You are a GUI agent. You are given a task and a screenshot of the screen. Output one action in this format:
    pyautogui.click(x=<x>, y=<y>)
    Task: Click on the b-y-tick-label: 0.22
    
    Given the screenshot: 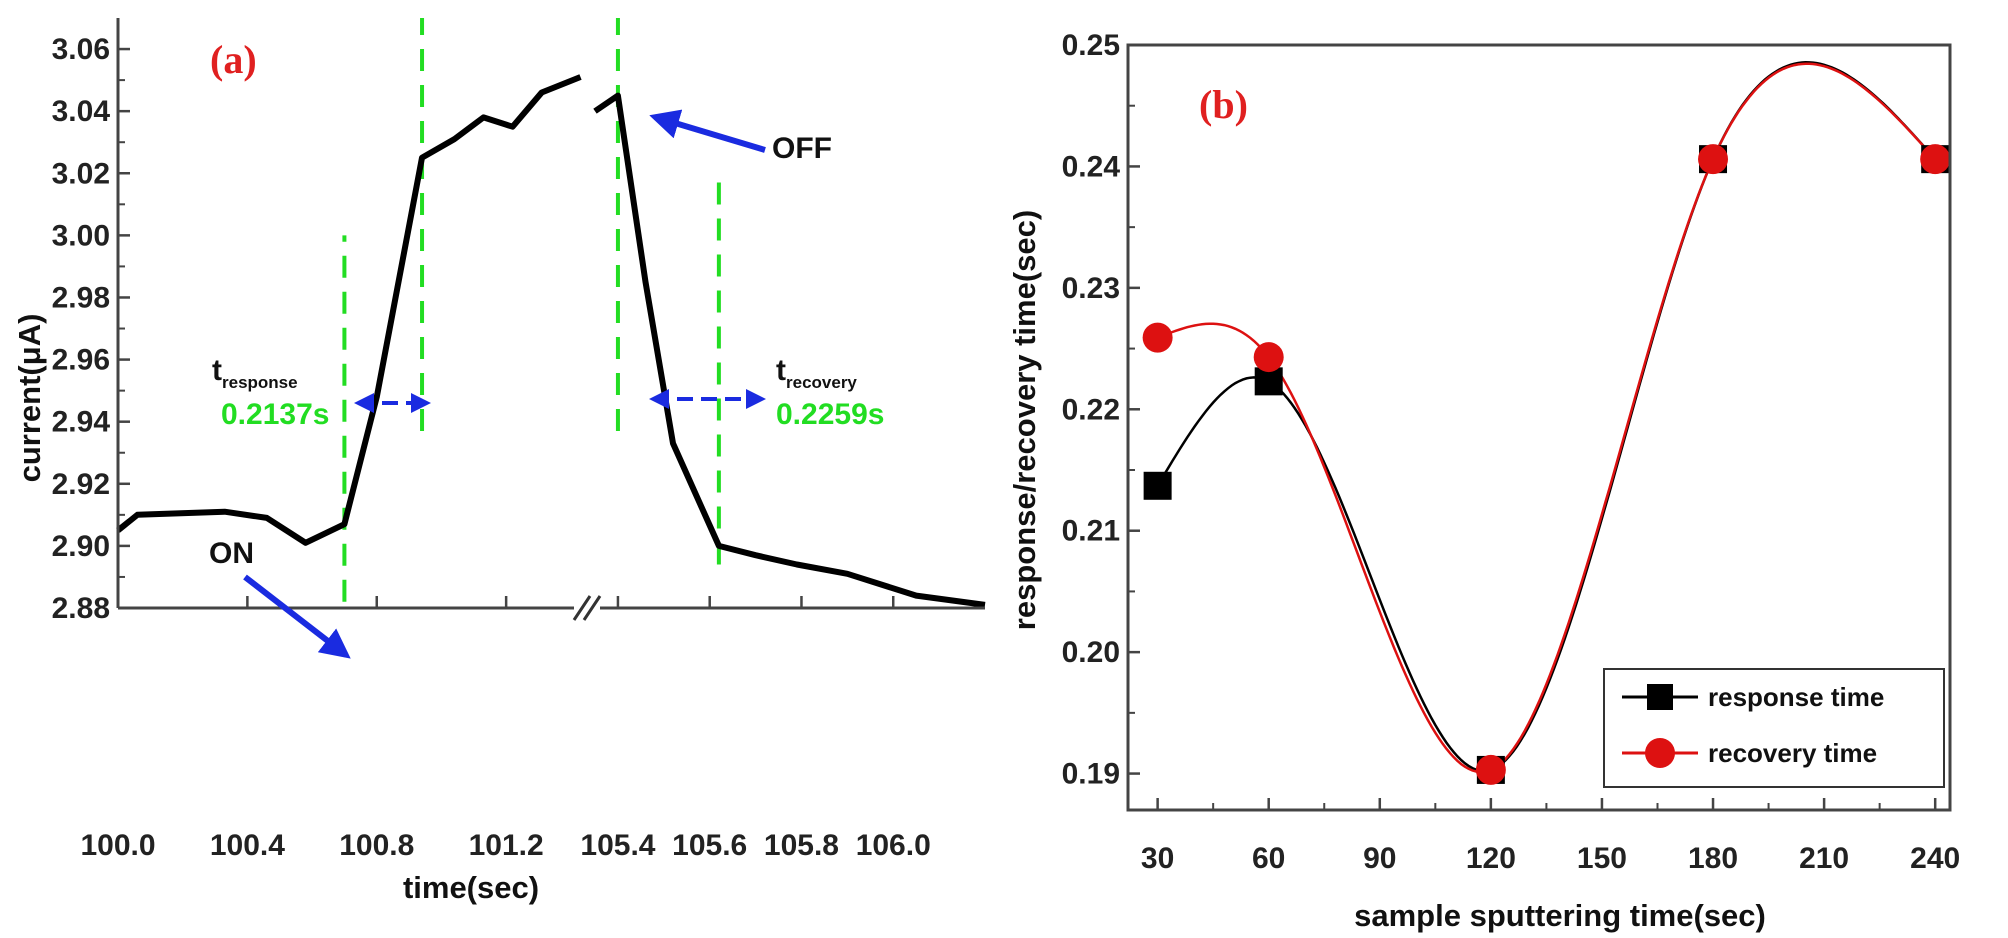 What is the action you would take?
    pyautogui.click(x=1091, y=409)
    